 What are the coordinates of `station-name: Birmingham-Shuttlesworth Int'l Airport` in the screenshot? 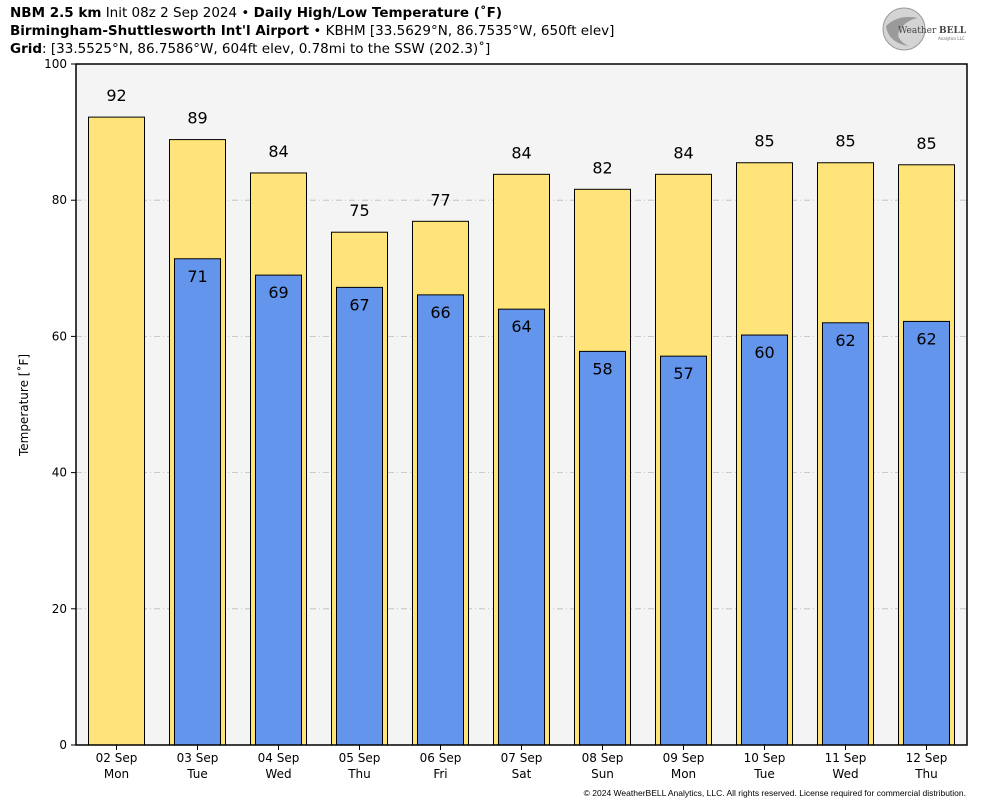 It's located at (160, 31).